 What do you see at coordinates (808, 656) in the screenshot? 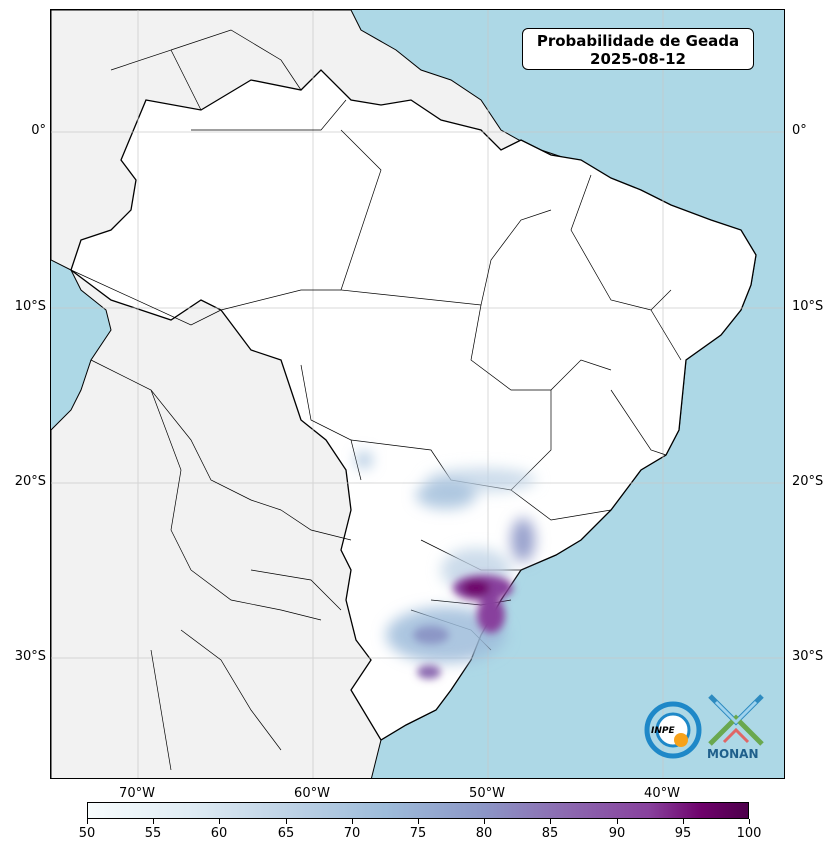
I see `lat-label-right-30s: 30°S` at bounding box center [808, 656].